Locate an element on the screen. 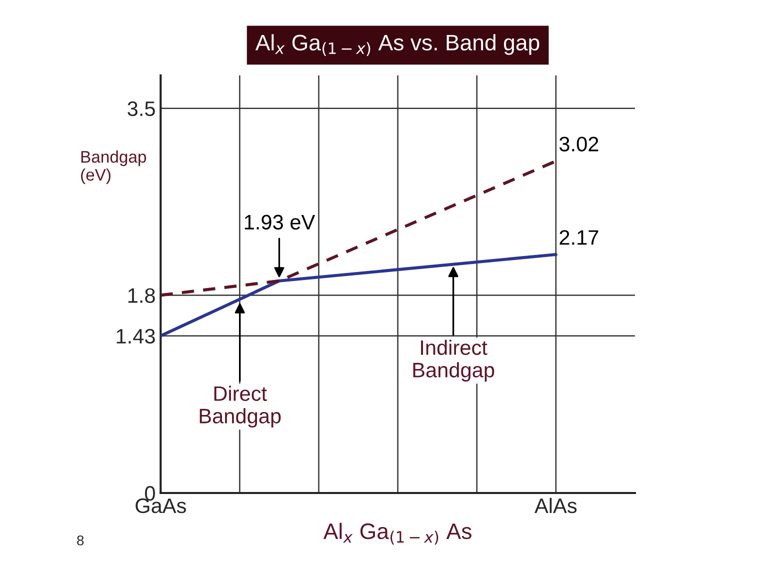 Image resolution: width=765 pixels, height=580 pixels. annotation: 1.93 eV is located at coordinates (280, 222).